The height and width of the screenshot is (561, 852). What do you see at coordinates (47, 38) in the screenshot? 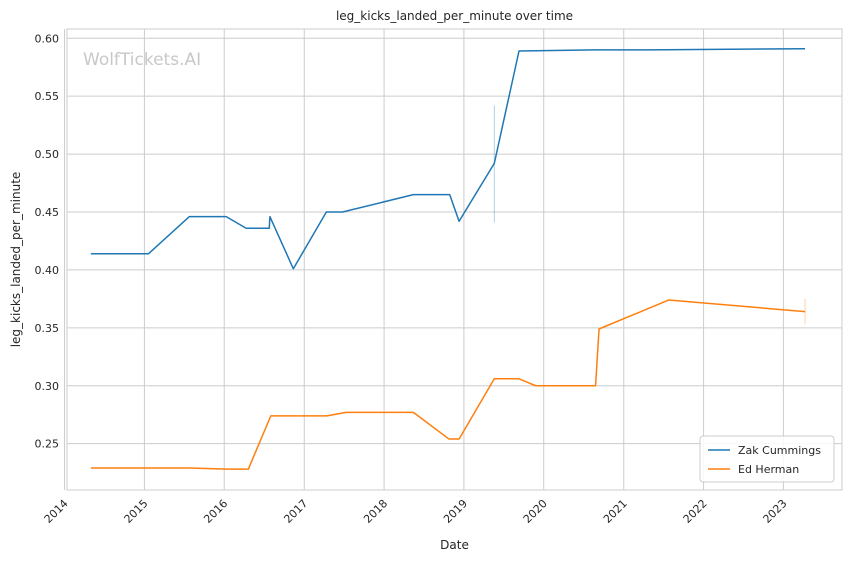
I see `y-tick-label: 0.60` at bounding box center [47, 38].